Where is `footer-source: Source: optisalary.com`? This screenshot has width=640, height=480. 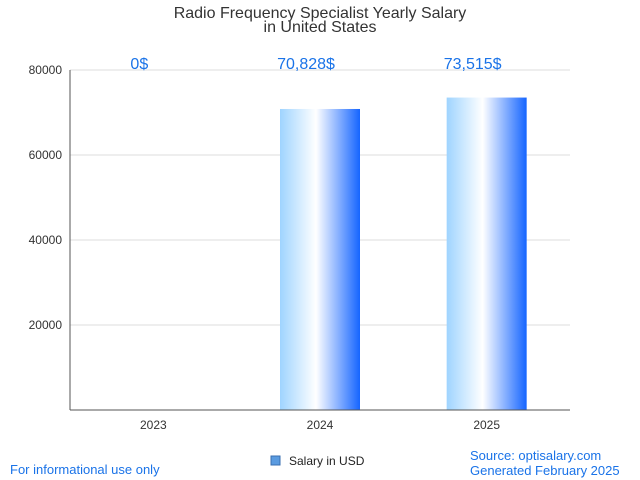
footer-source: Source: optisalary.com is located at coordinates (536, 455).